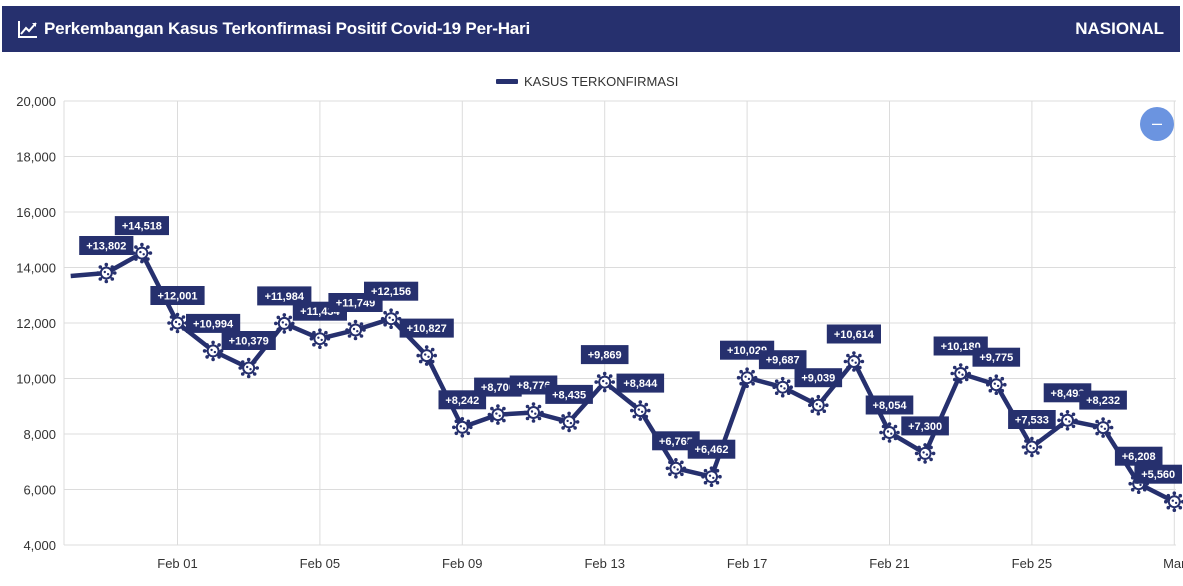  Describe the element at coordinates (36, 268) in the screenshot. I see `y-tick-label: 14,000` at that location.